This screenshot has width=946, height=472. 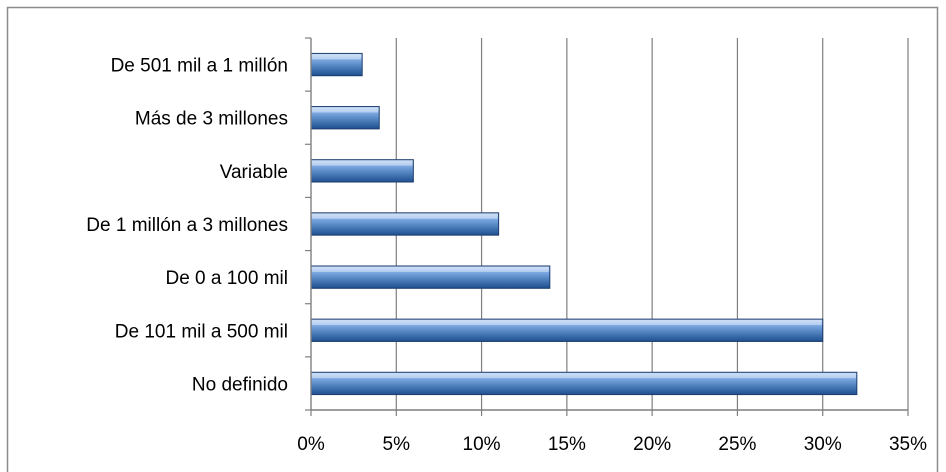 What do you see at coordinates (652, 444) in the screenshot?
I see `x-tick-label: 20%` at bounding box center [652, 444].